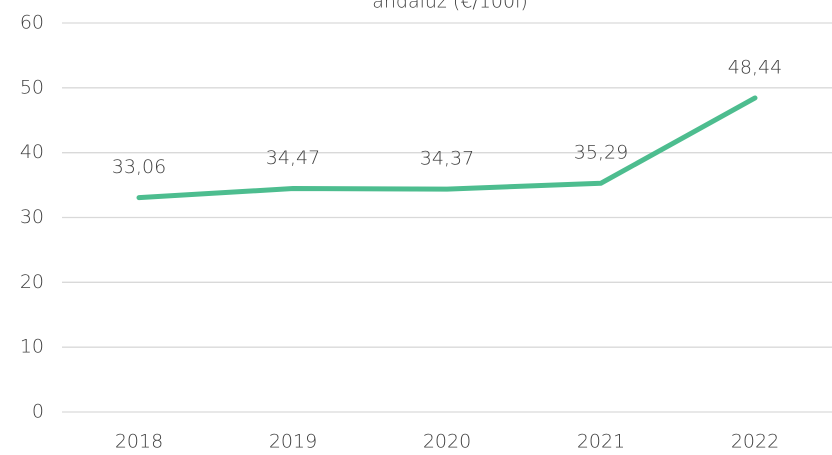 This screenshot has width=832, height=455. What do you see at coordinates (139, 167) in the screenshot?
I see `data-label: 33,06` at bounding box center [139, 167].